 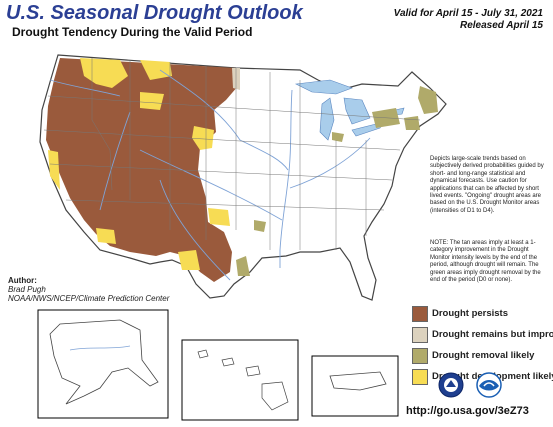 What do you see at coordinates (253, 371) in the screenshot?
I see `maui-island` at bounding box center [253, 371].